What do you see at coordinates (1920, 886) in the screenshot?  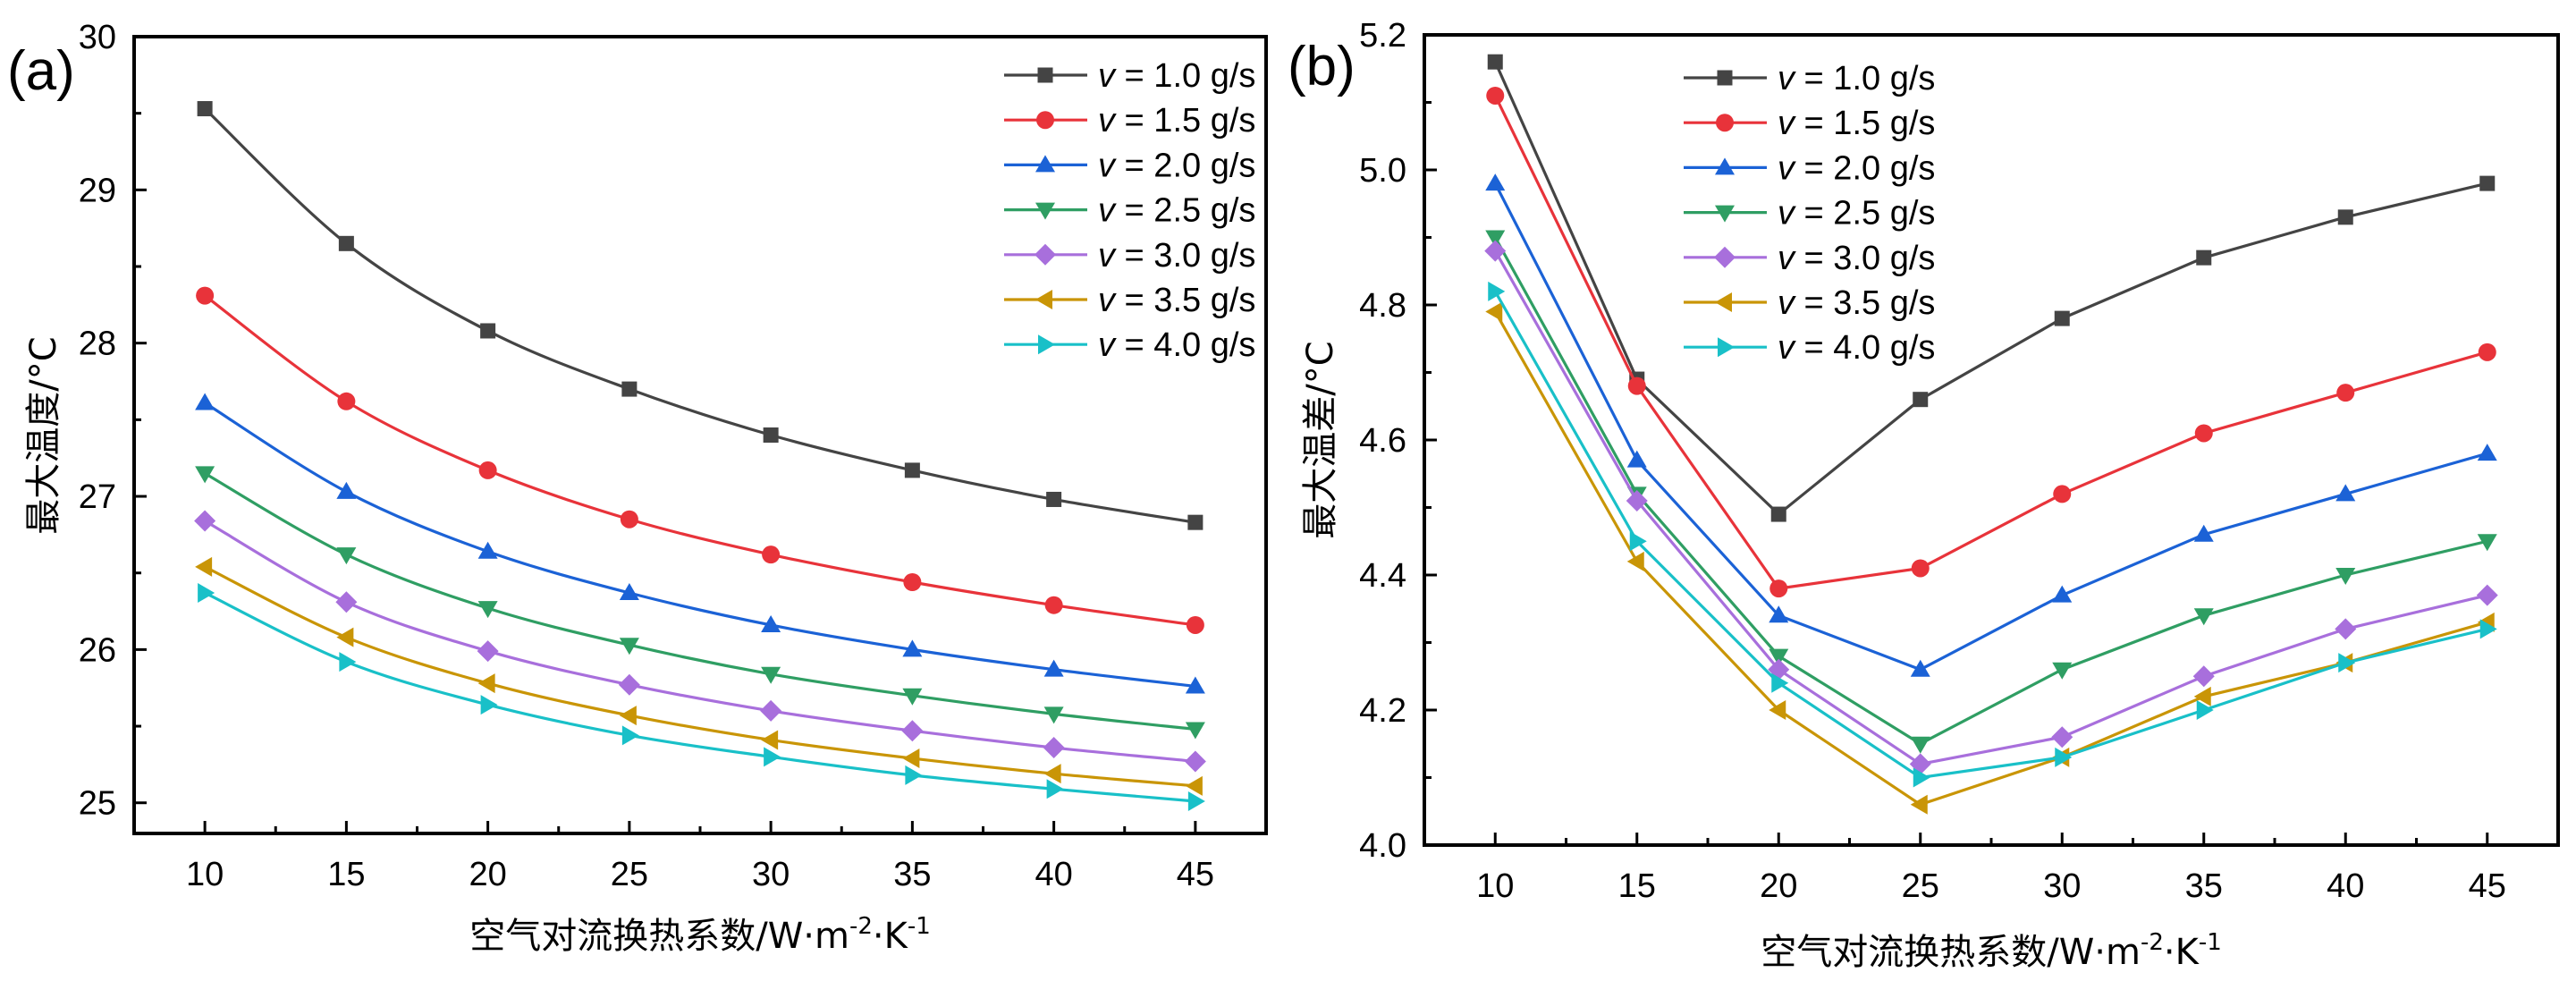 I see `panel-b-x-tick-label: 25` at bounding box center [1920, 886].